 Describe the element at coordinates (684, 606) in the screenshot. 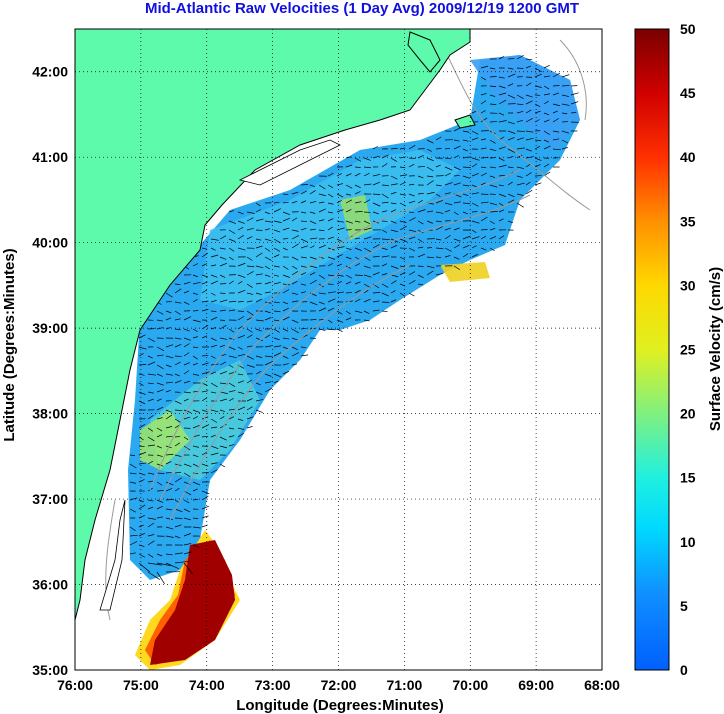

I see `colorbar-tick-label: 5` at that location.